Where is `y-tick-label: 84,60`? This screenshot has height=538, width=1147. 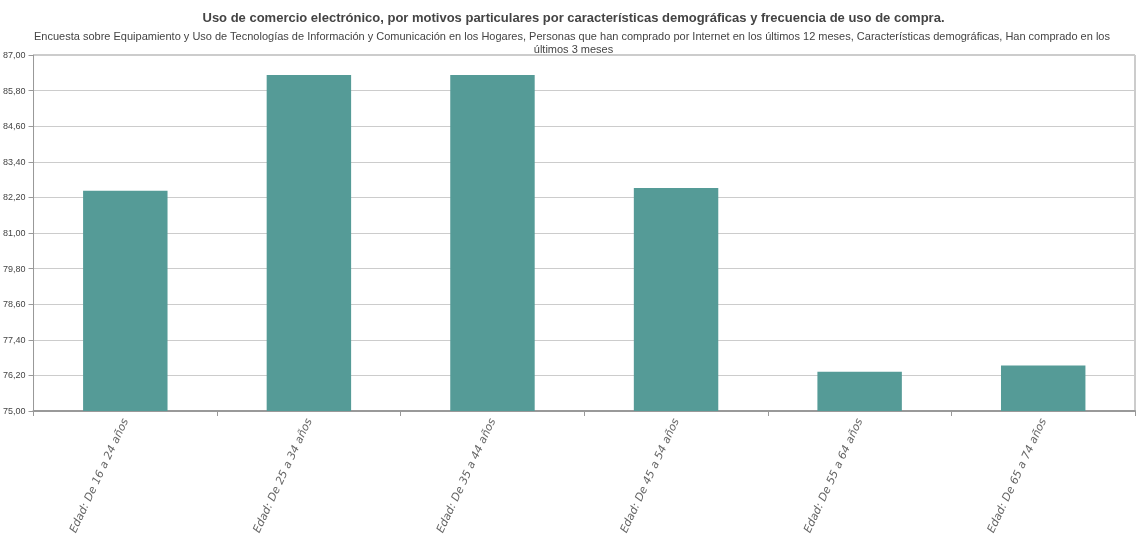
y-tick-label: 84,60 is located at coordinates (14, 126).